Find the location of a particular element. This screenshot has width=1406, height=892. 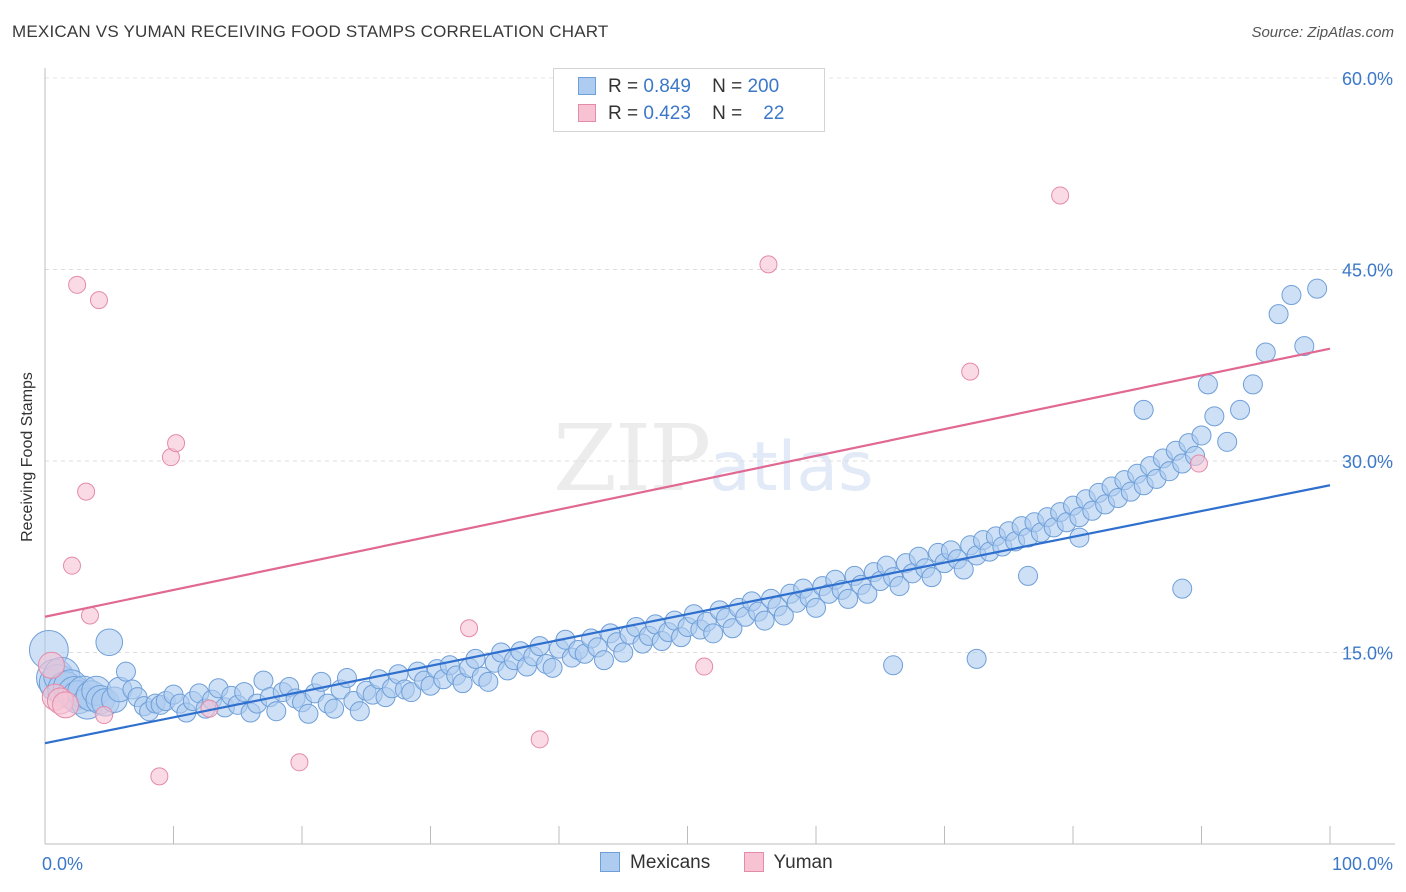

legend-item-mexicans: Mexicans is located at coordinates (655, 863).